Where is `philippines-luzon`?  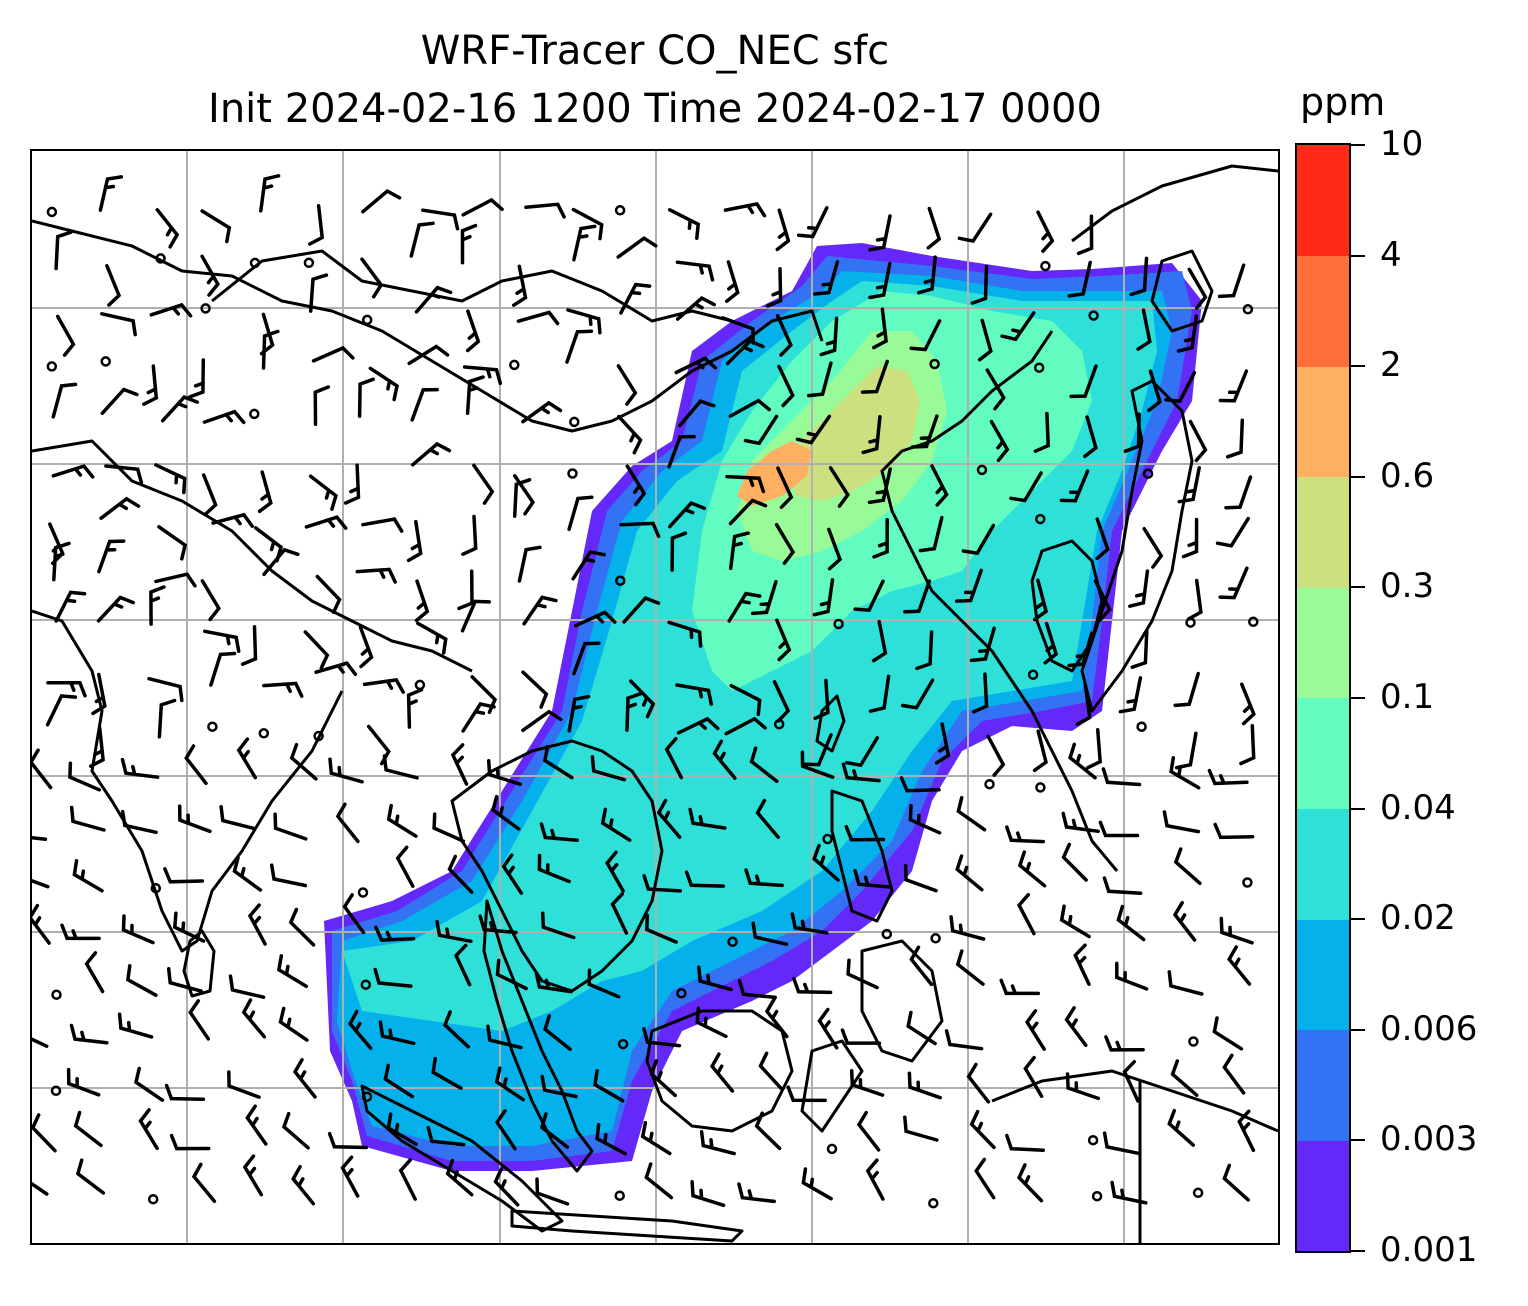
philippines-luzon is located at coordinates (862, 856).